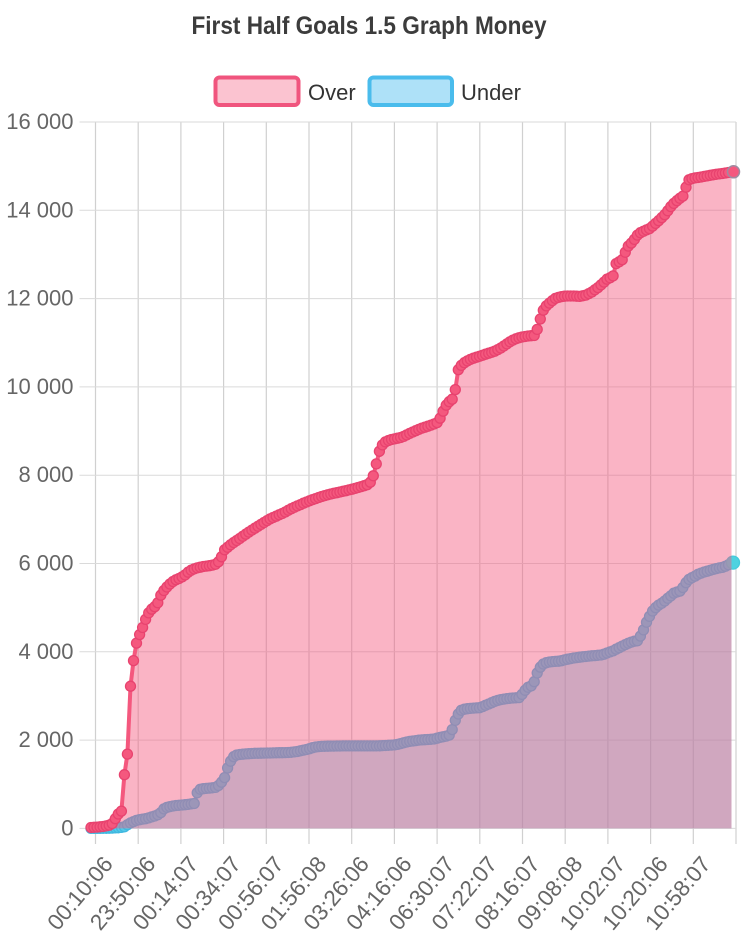  I want to click on svg-text: 16 000, so click(39, 121).